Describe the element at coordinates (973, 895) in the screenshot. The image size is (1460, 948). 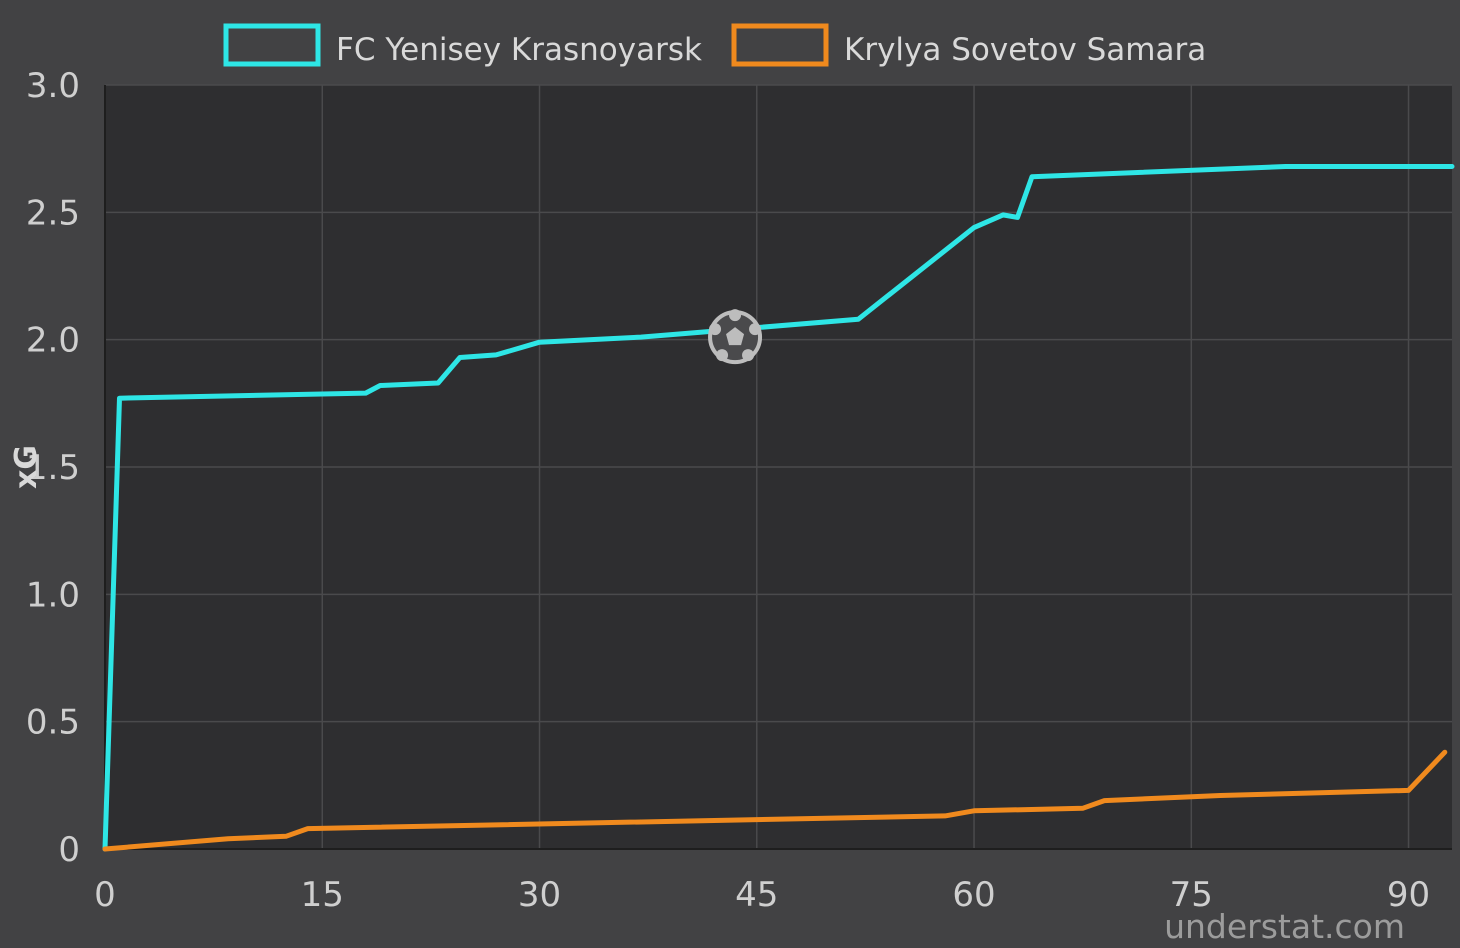
I see `x-tick-label-4: 60` at that location.